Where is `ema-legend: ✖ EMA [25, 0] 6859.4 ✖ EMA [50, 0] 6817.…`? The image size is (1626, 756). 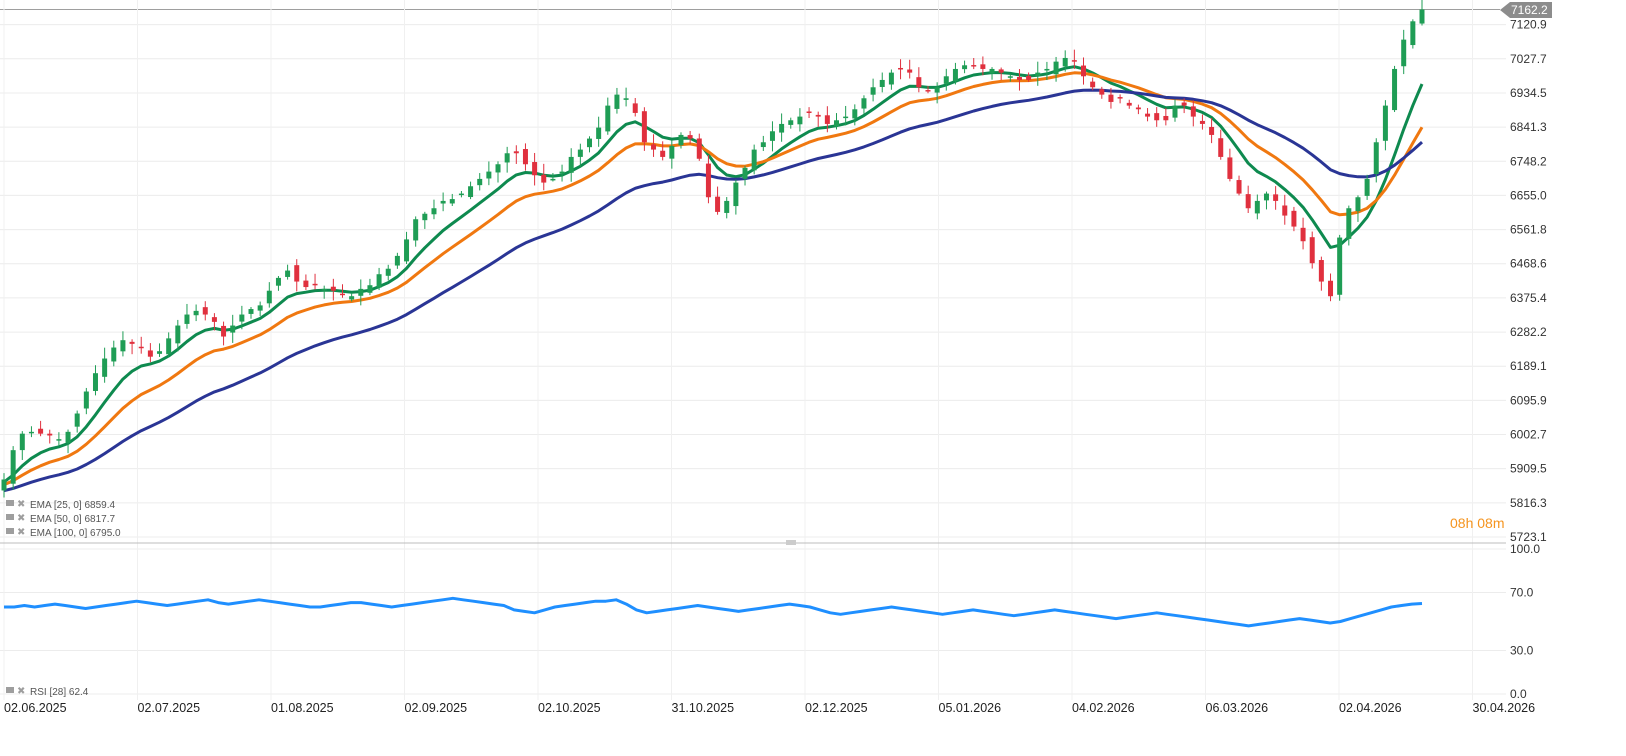
ema-legend: ✖ EMA [25, 0] 6859.4 ✖ EMA [50, 0] 6817.… is located at coordinates (63, 519).